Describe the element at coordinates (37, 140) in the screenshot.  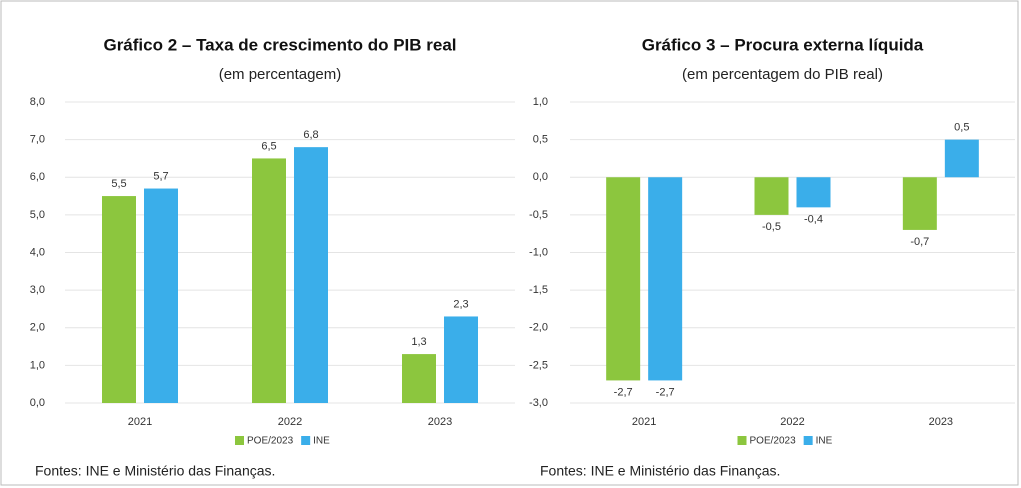
I see `y-tick-label: 7,0` at that location.